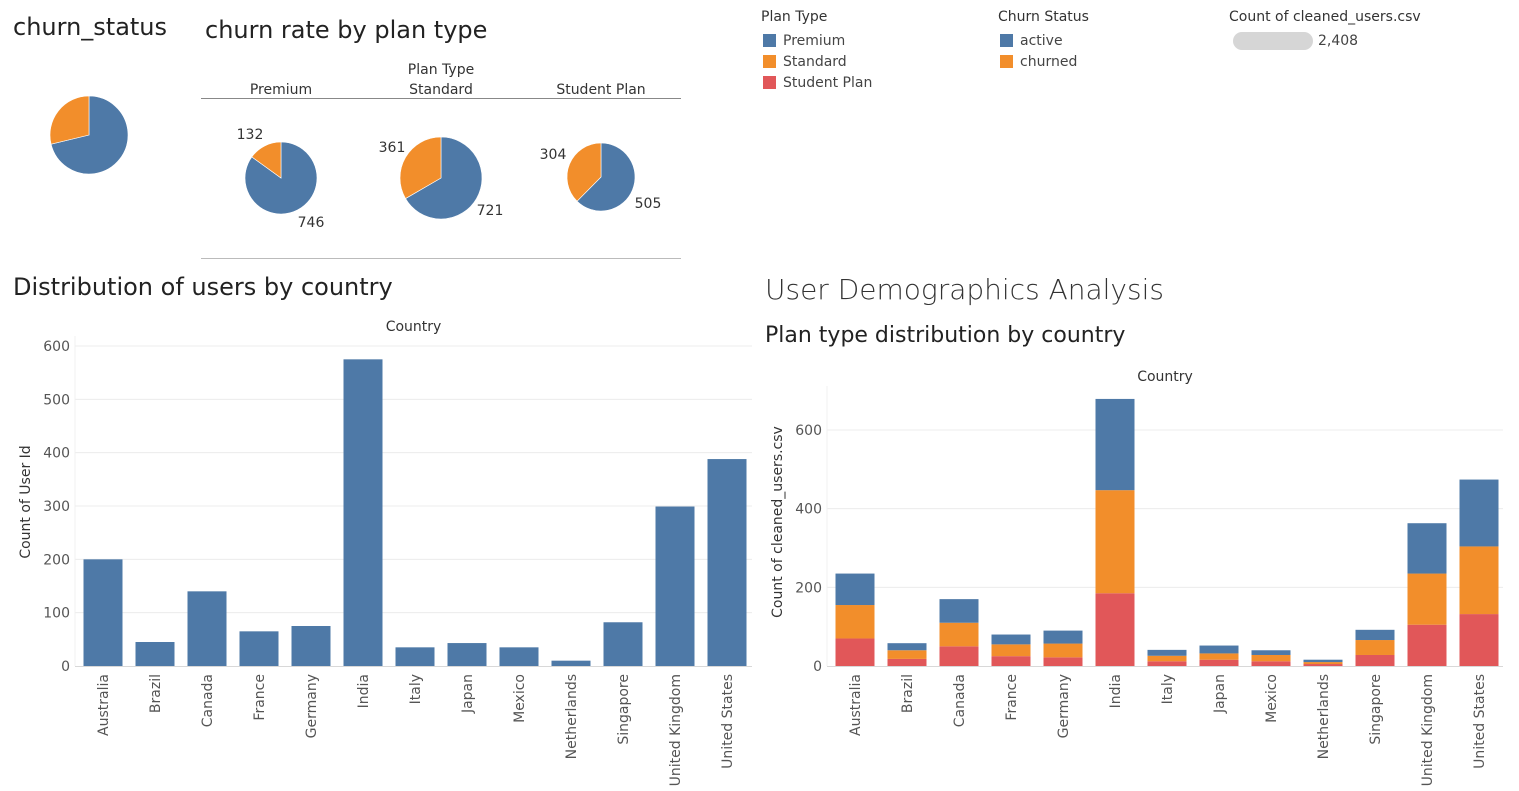  What do you see at coordinates (1167, 658) in the screenshot?
I see `plan-country-bars-bar-italy-standard` at bounding box center [1167, 658].